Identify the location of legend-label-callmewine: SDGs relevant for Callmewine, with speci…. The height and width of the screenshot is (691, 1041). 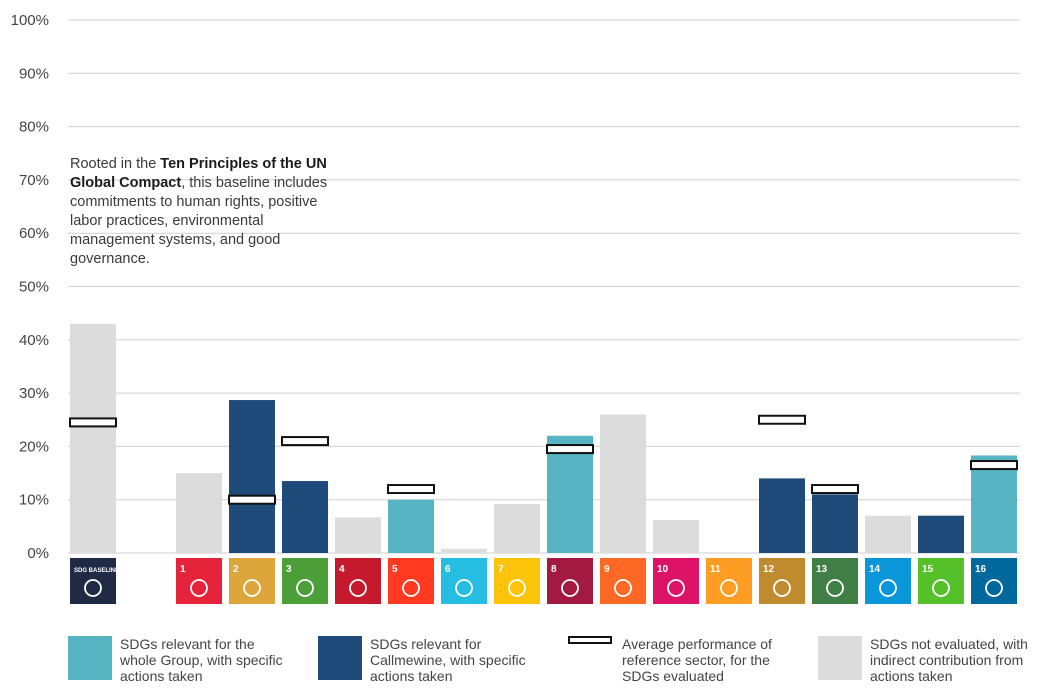
(448, 660).